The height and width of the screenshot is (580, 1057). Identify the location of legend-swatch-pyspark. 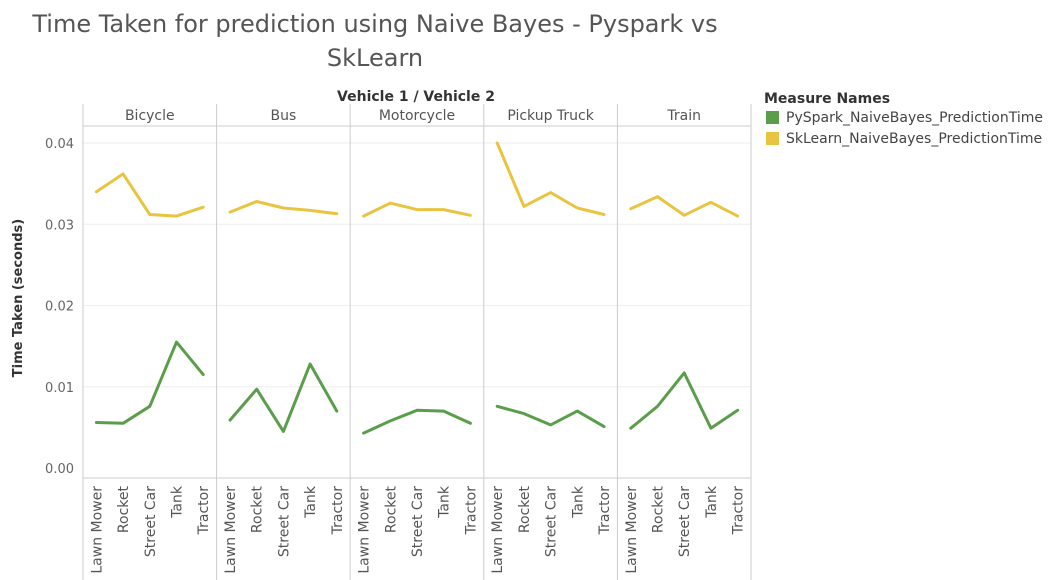
(772, 117).